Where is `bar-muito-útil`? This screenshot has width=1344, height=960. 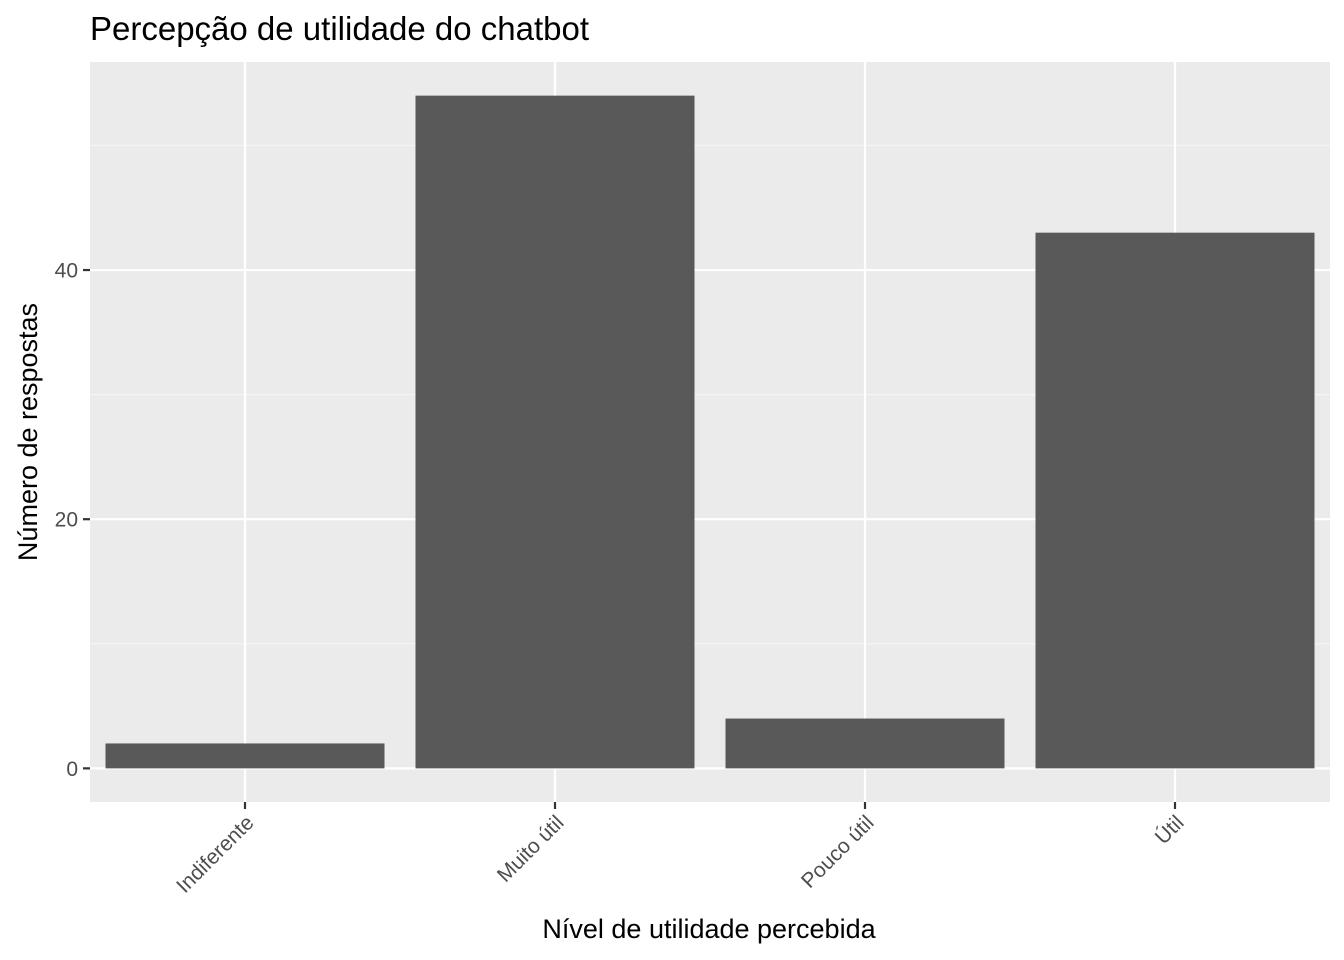 bar-muito-útil is located at coordinates (555, 432).